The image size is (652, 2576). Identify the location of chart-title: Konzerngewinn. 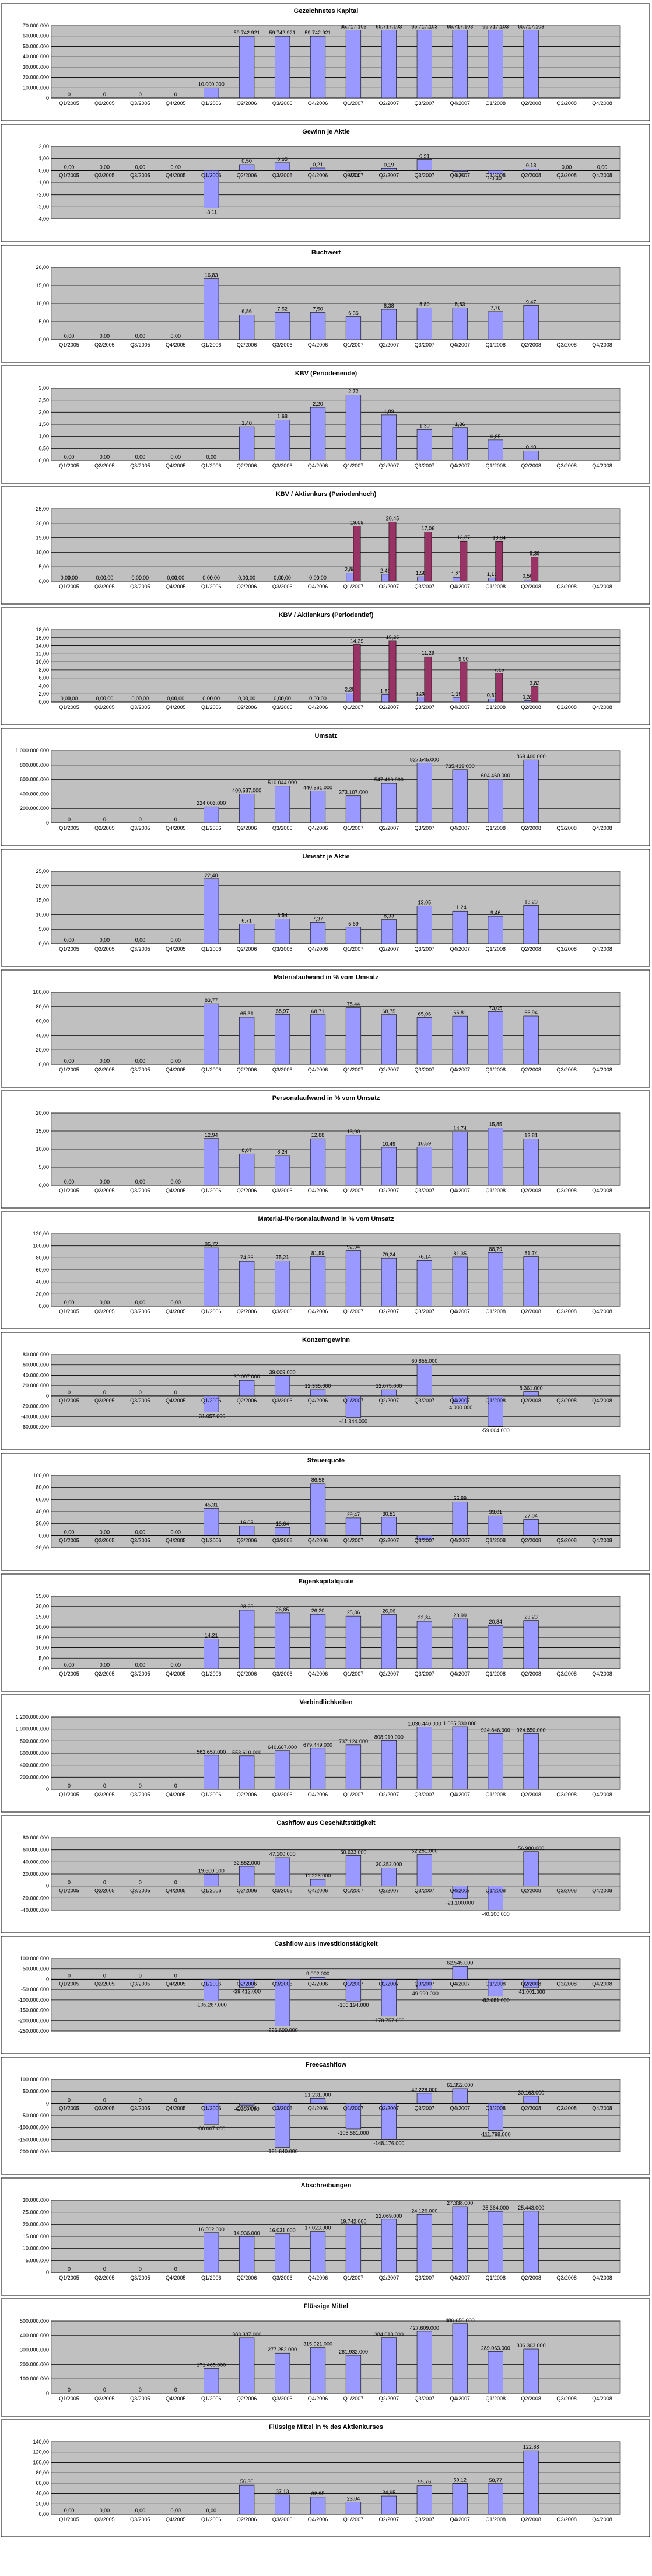
(326, 1339).